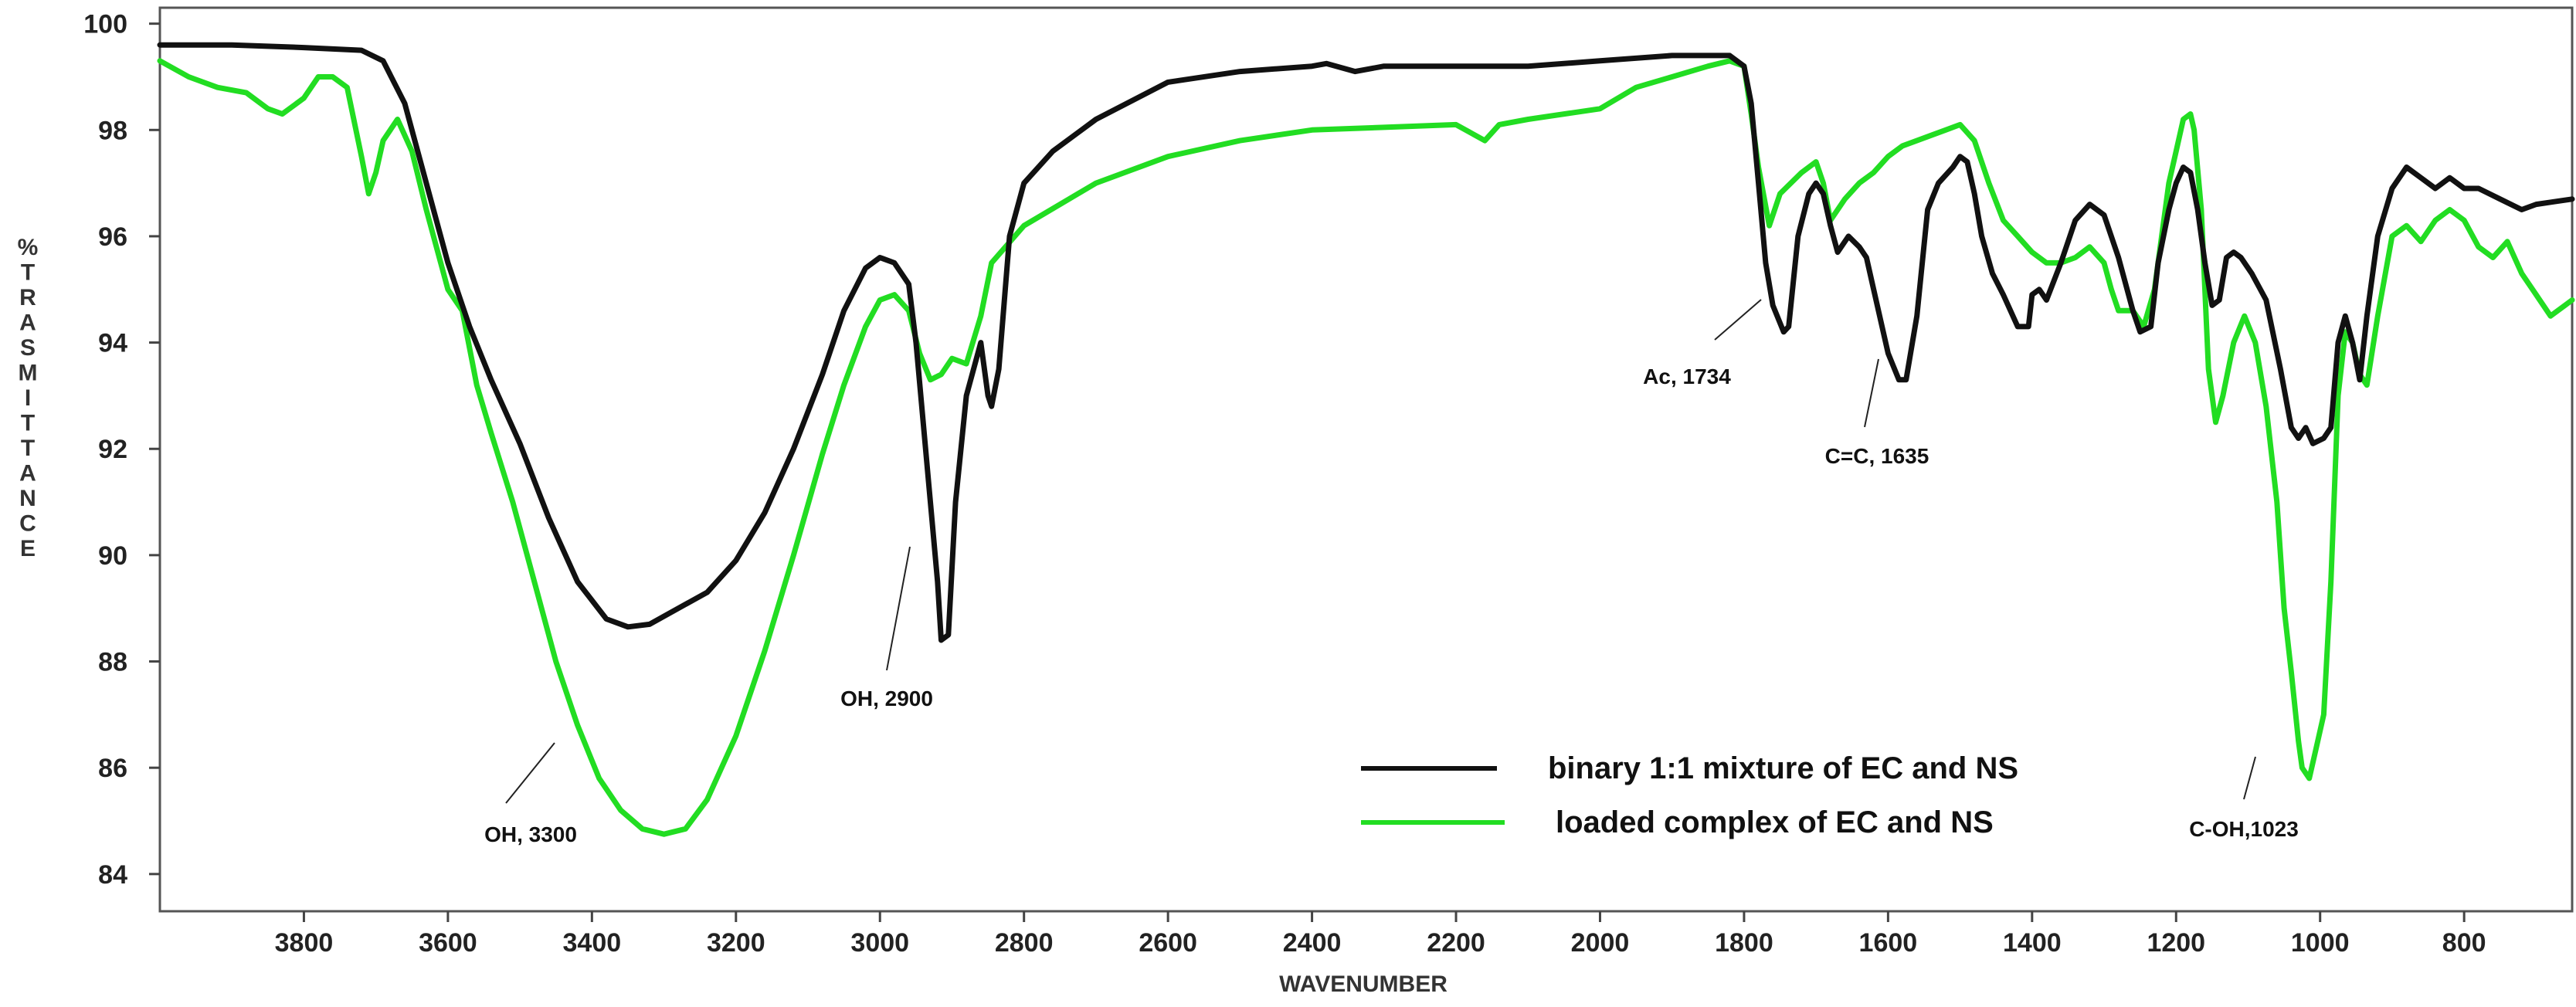 This screenshot has width=2576, height=1007. Describe the element at coordinates (1363, 984) in the screenshot. I see `x-axis-title: WAVENUMBER` at that location.